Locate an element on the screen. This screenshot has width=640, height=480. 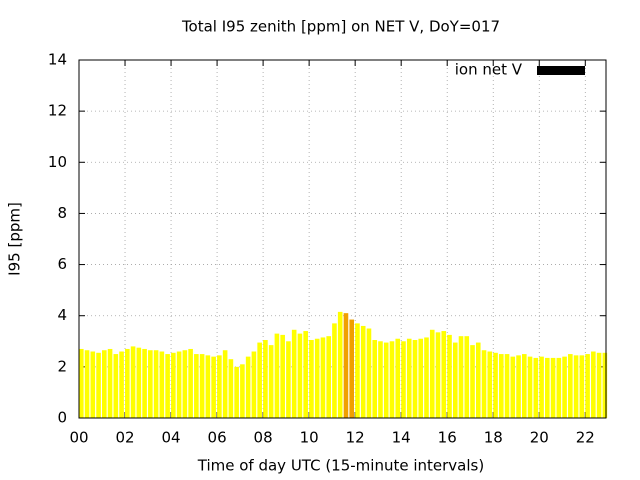
x-tick-label: 14 is located at coordinates (401, 438).